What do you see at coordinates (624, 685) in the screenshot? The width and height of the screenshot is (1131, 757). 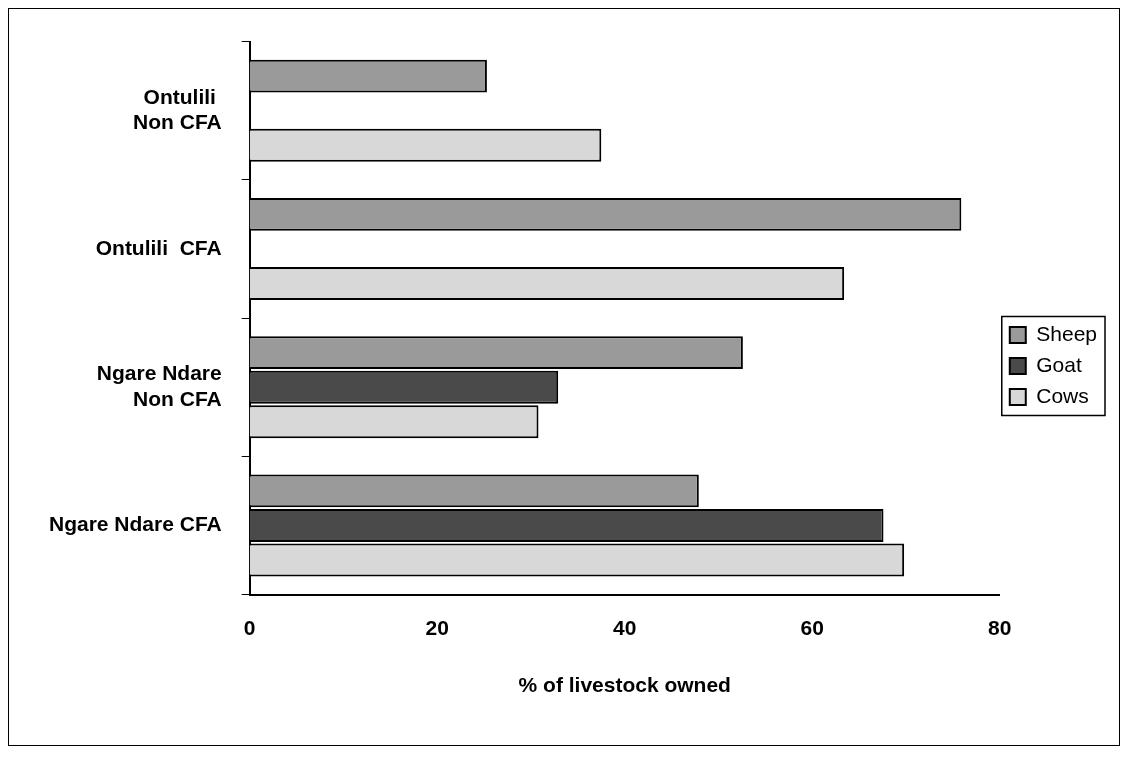 I see `x-axis-title: % of livestock owned` at bounding box center [624, 685].